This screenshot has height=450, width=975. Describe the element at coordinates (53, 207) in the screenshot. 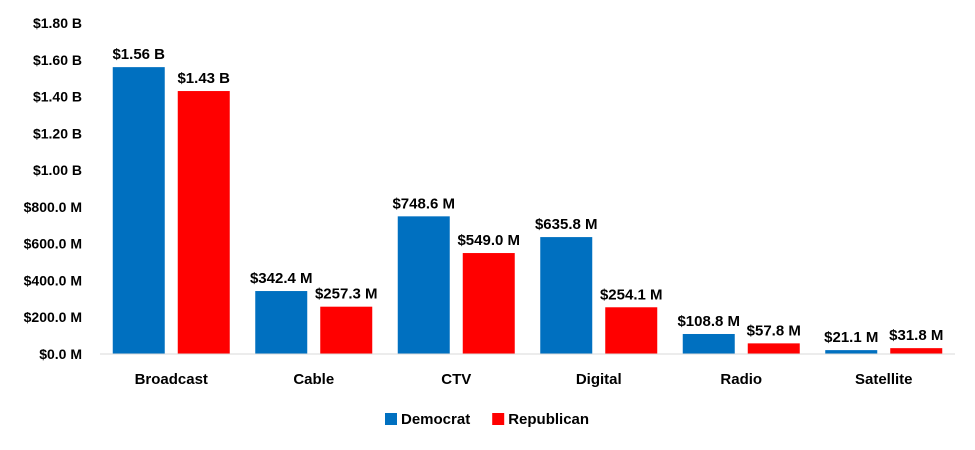

I see `y-tick-label: $800.0 M` at that location.